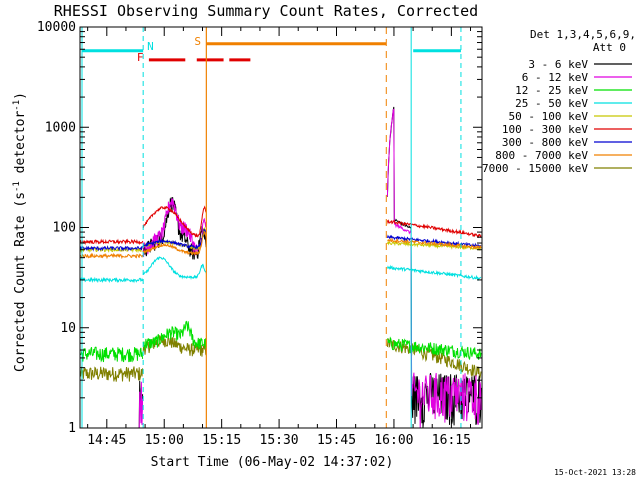 This screenshot has height=480, width=640. What do you see at coordinates (64, 228) in the screenshot?
I see `y-tick-label: 100` at bounding box center [64, 228].